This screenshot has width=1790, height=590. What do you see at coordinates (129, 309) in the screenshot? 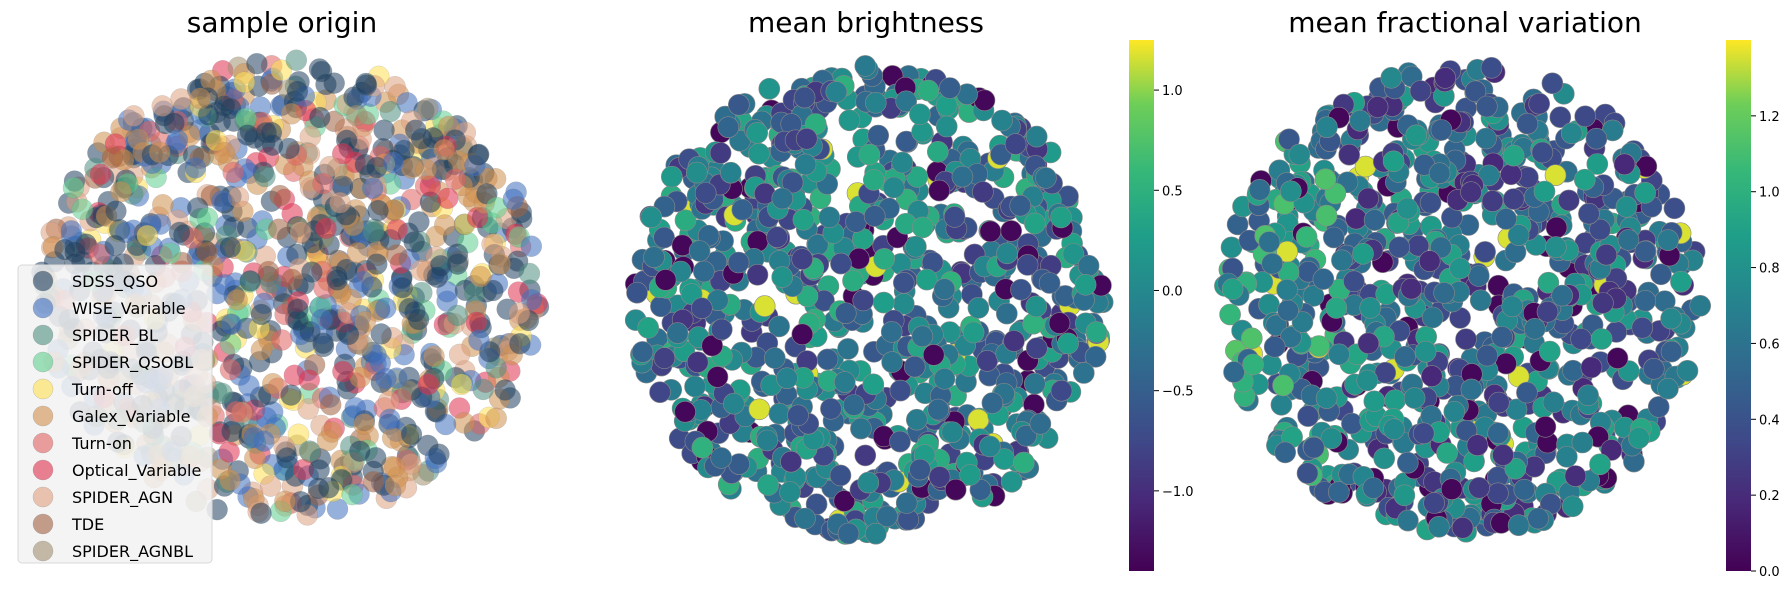
I see `legend-label: WISE_Variable` at bounding box center [129, 309].